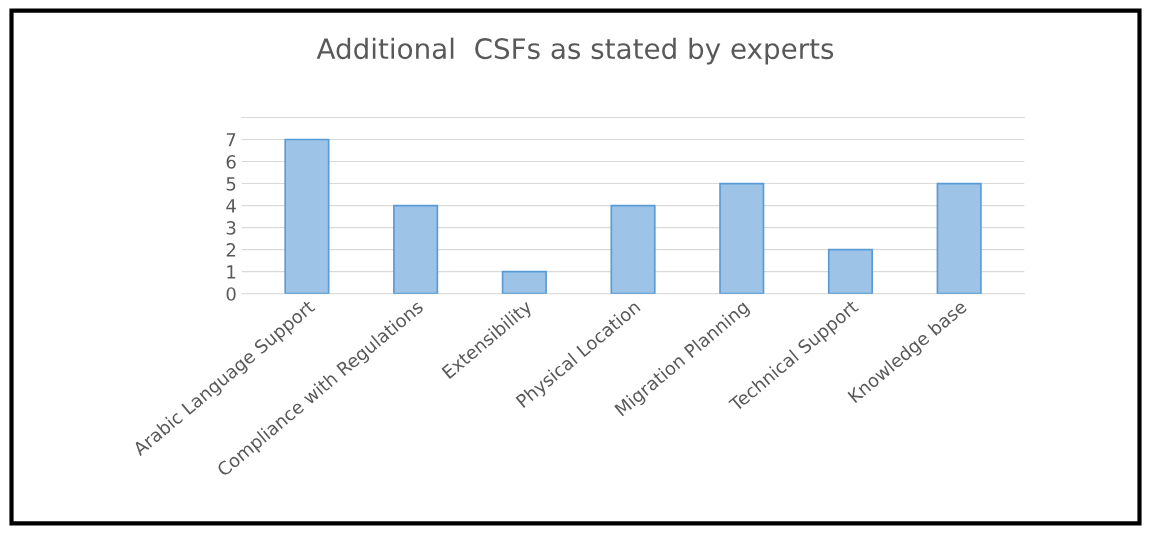  Describe the element at coordinates (231, 206) in the screenshot. I see `y-tick-label: 4` at that location.